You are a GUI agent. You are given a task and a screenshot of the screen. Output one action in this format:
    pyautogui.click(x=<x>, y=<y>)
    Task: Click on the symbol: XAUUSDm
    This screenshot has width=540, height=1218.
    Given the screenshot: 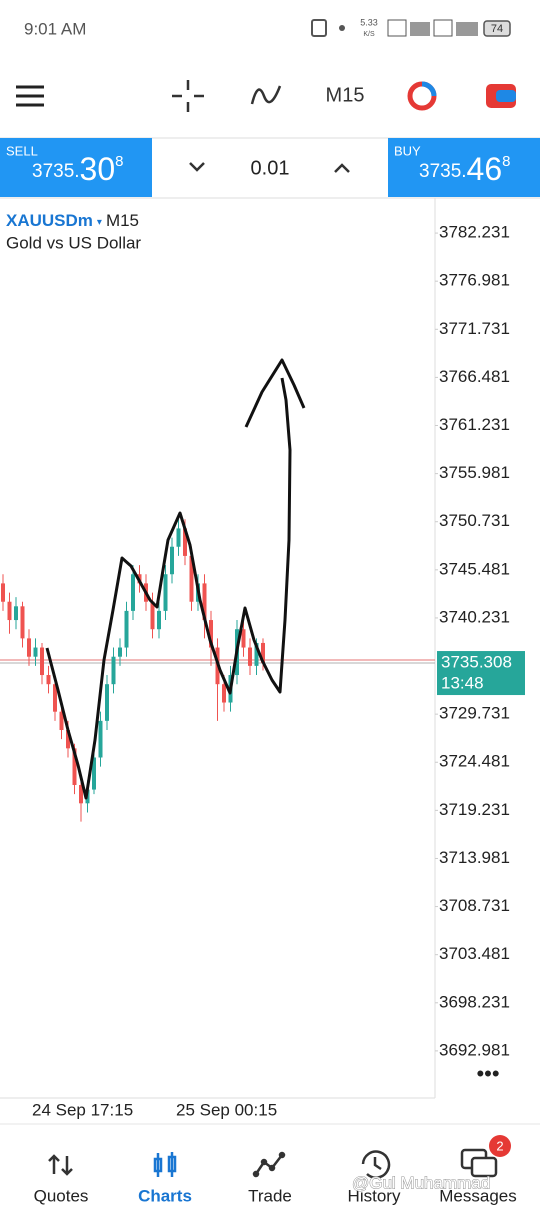 What is the action you would take?
    pyautogui.click(x=49, y=220)
    